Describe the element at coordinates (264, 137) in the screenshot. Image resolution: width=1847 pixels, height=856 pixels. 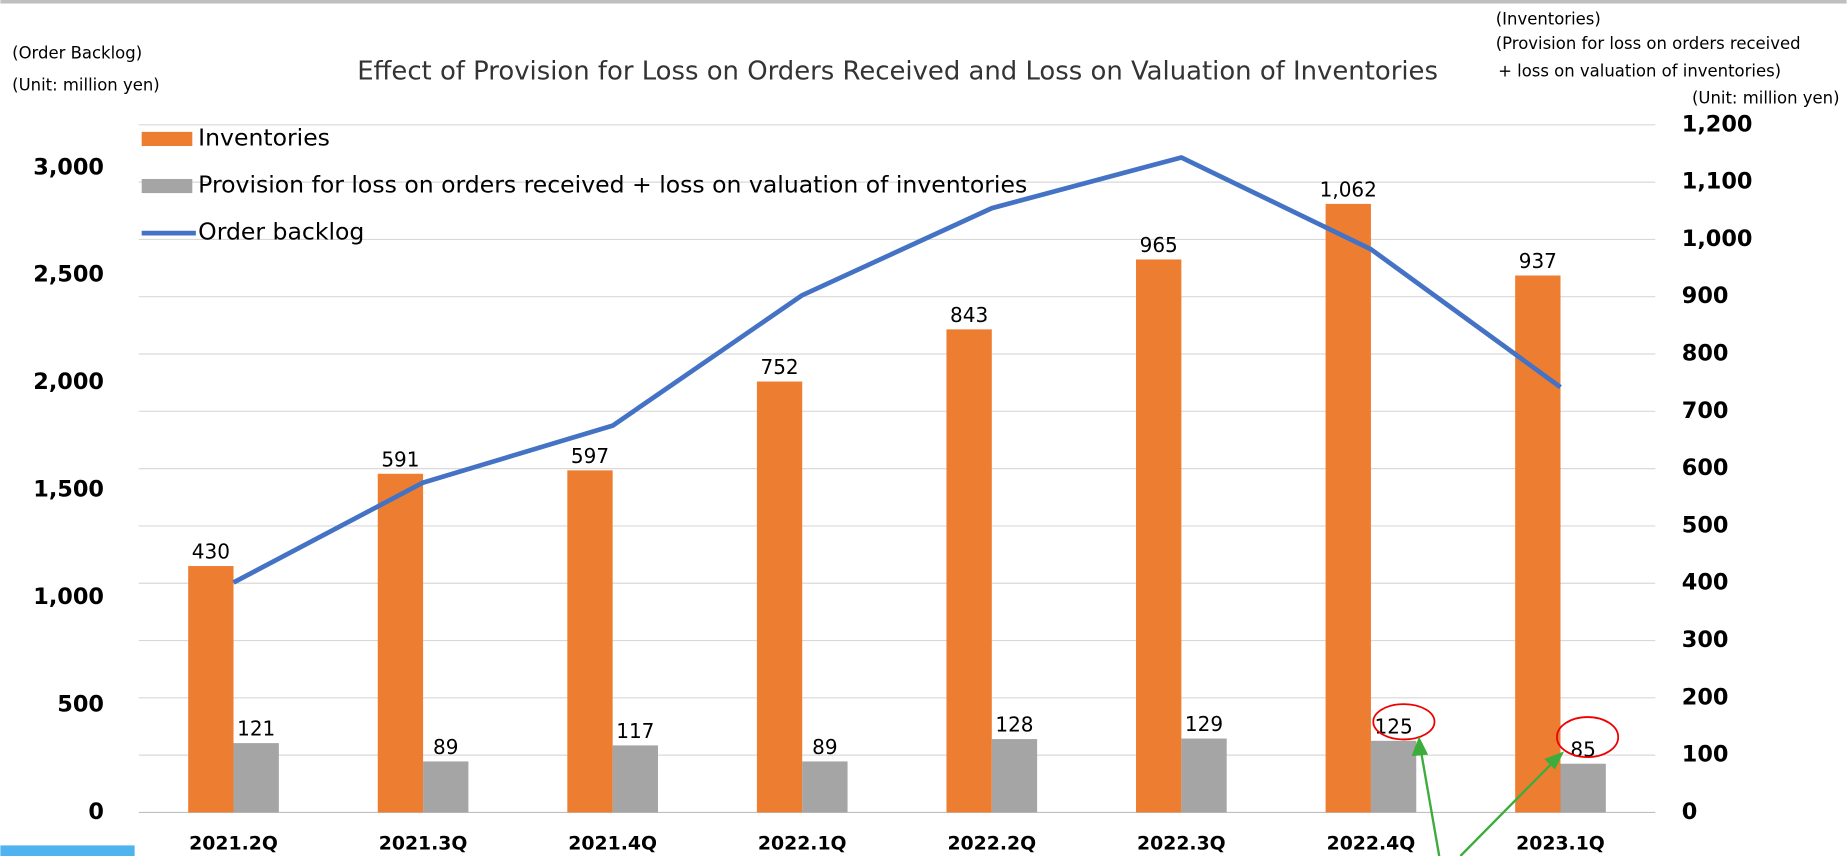
I see `legend-label: Inventories` at that location.